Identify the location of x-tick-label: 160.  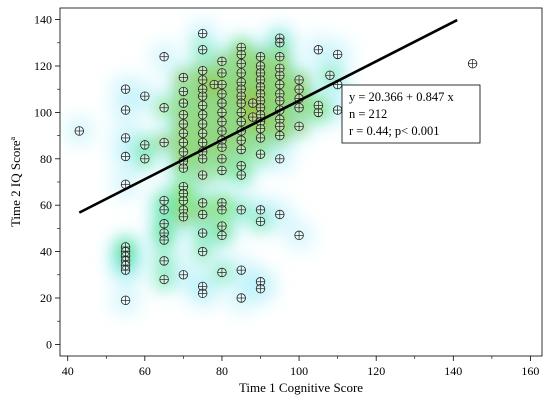
(530, 371).